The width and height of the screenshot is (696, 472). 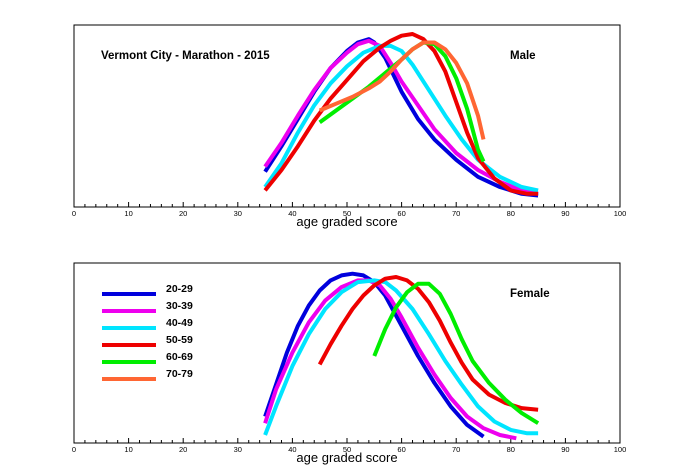 What do you see at coordinates (179, 340) in the screenshot?
I see `legend-label-50-59: 50-59` at bounding box center [179, 340].